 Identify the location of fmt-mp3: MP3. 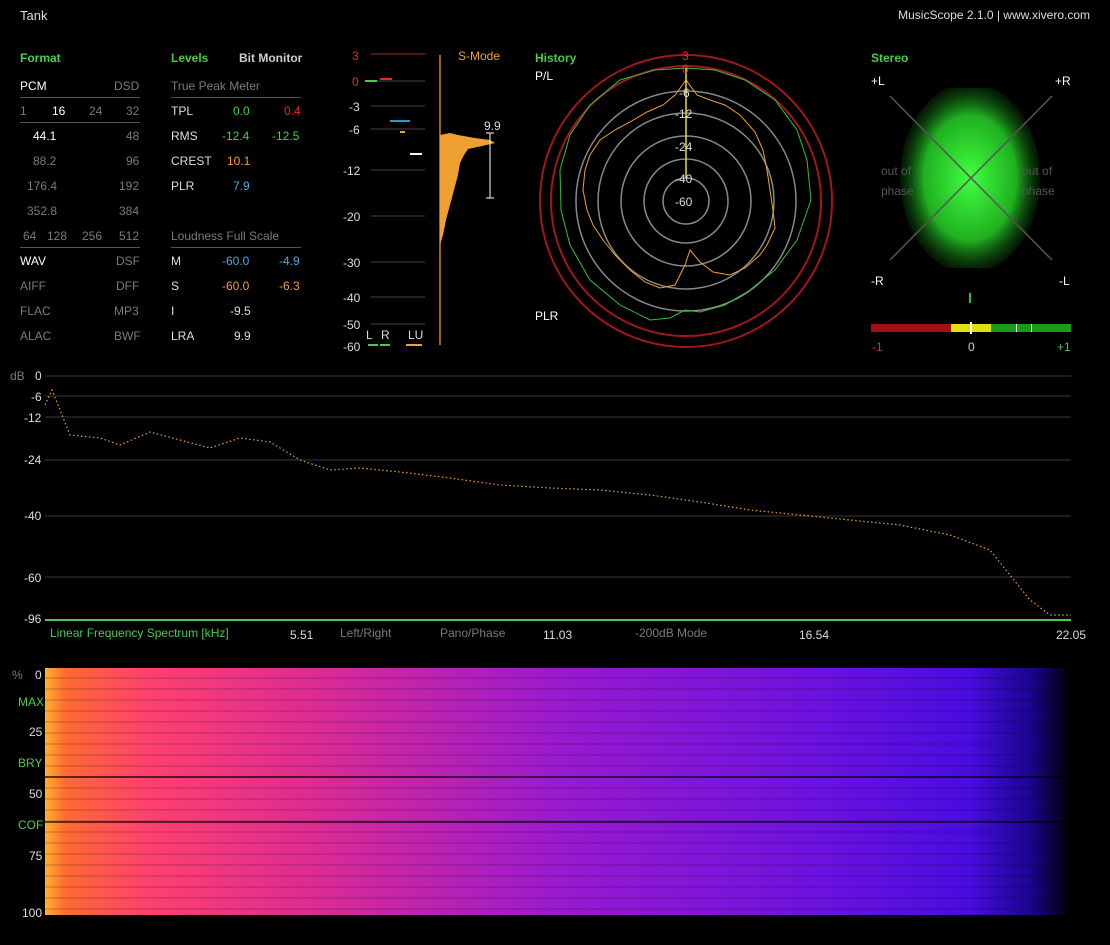
(126, 311).